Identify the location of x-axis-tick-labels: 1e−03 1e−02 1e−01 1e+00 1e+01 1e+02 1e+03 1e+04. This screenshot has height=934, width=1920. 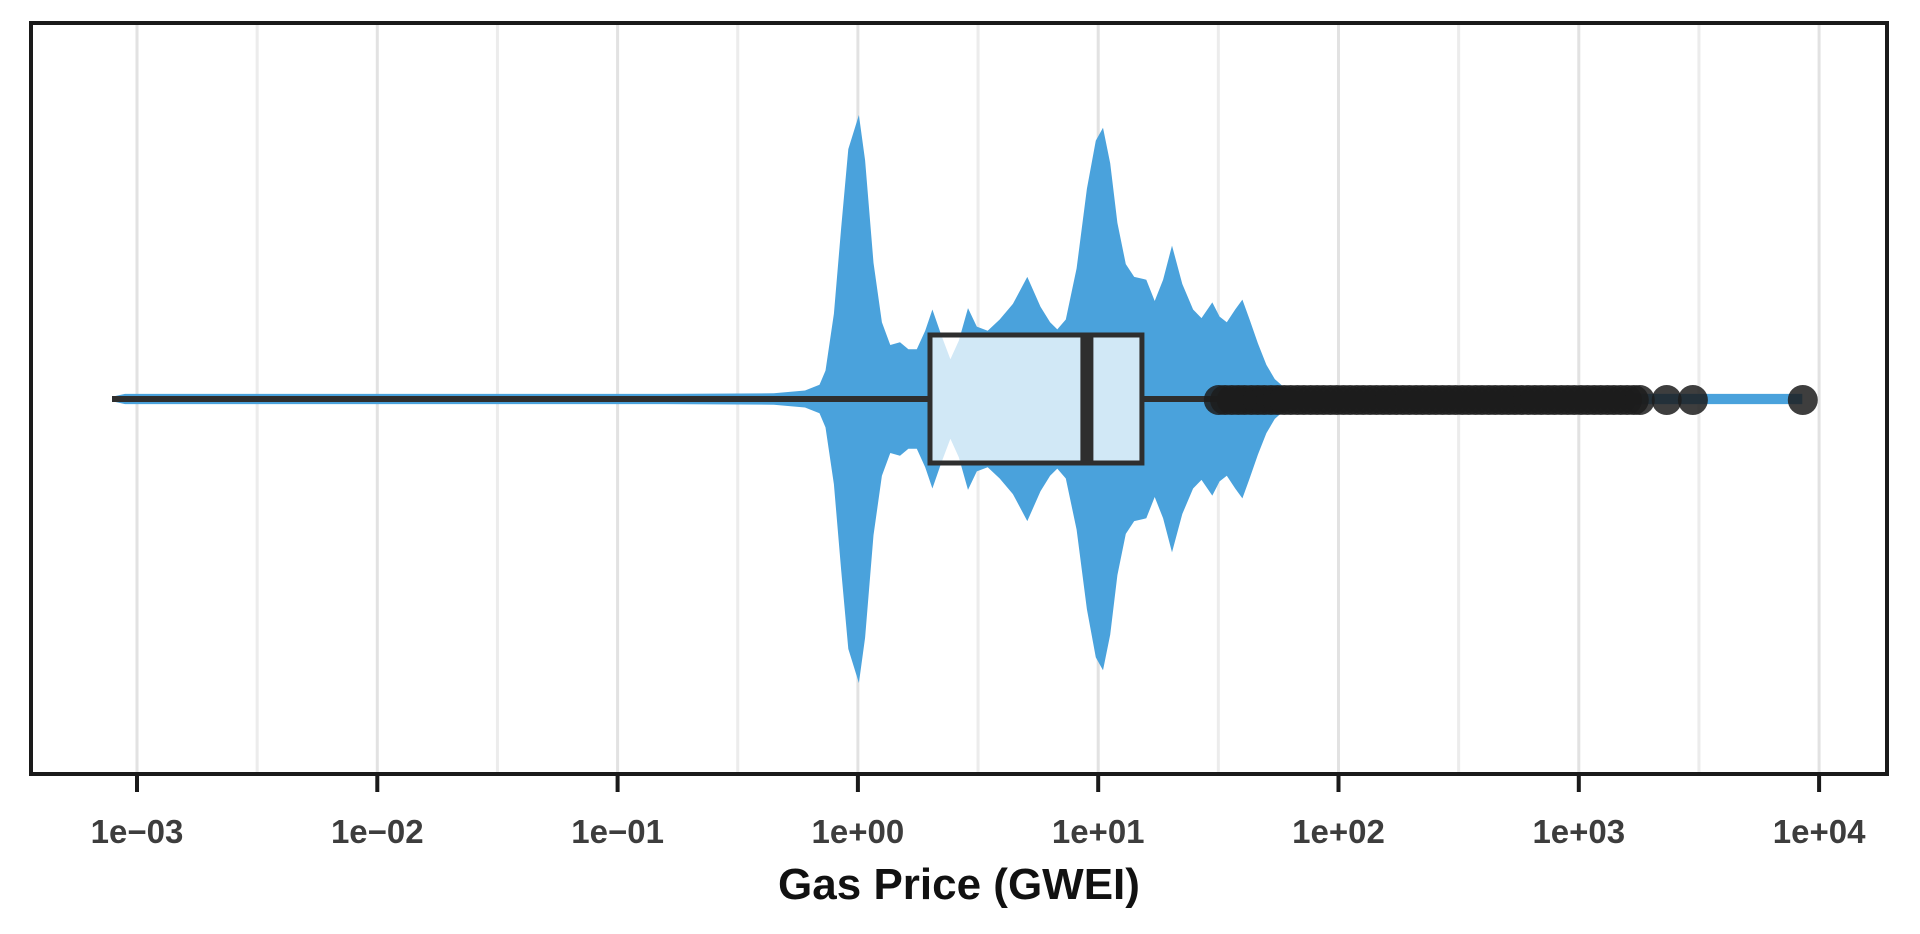
(978, 831).